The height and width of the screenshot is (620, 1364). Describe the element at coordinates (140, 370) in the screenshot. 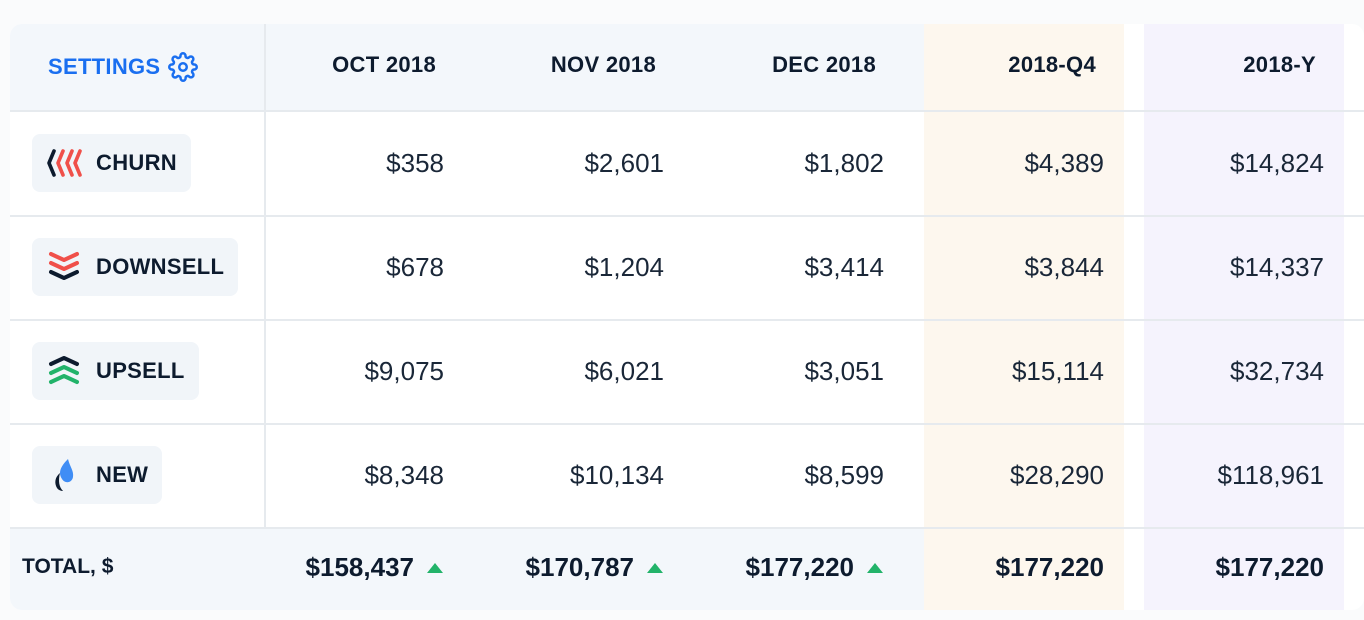

I see `row-label: UPSELL` at that location.